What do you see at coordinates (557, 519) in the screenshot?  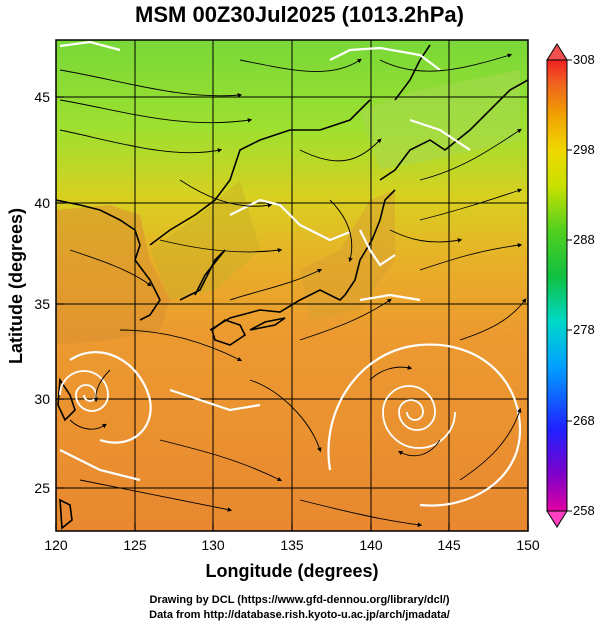 I see `colorbar-min-arrow` at bounding box center [557, 519].